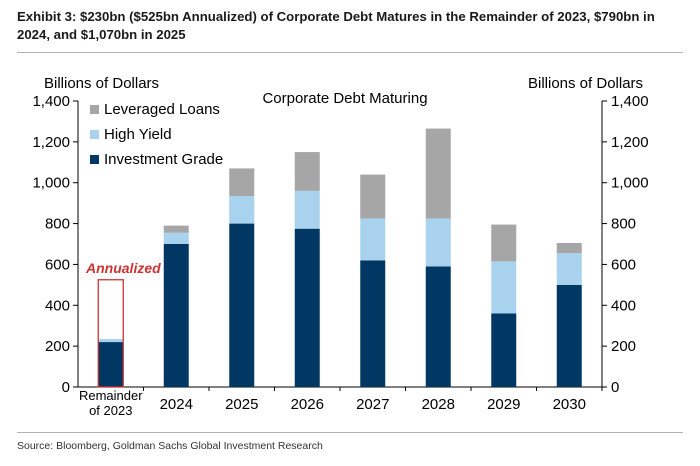 Image resolution: width=700 pixels, height=466 pixels. Describe the element at coordinates (350, 52) in the screenshot. I see `title-divider` at that location.